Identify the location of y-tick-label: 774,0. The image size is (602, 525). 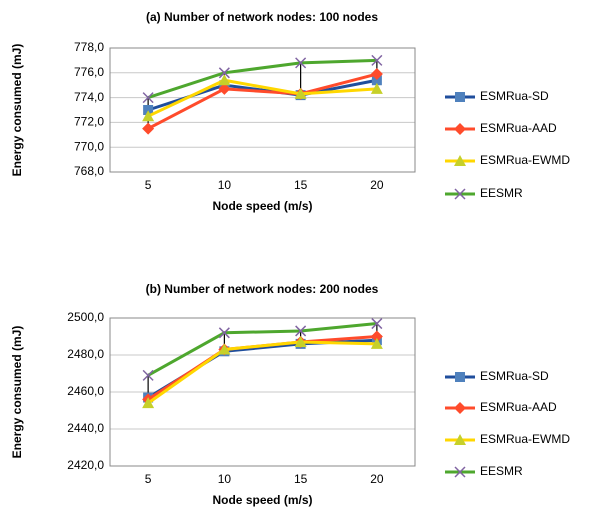
(89, 97).